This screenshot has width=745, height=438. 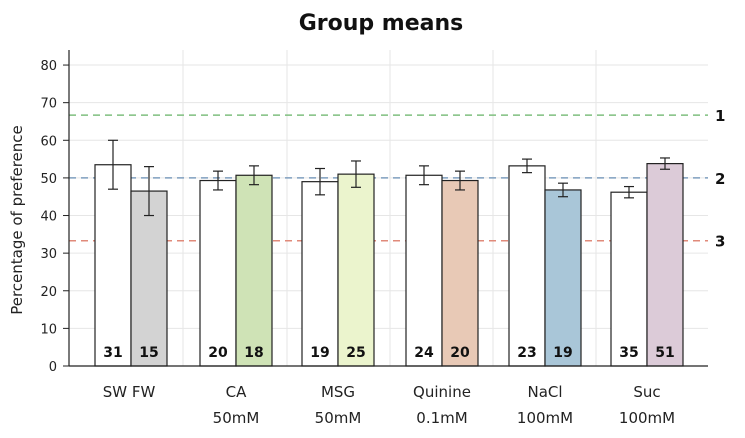 I want to click on bar-count-label: 25, so click(x=355, y=353).